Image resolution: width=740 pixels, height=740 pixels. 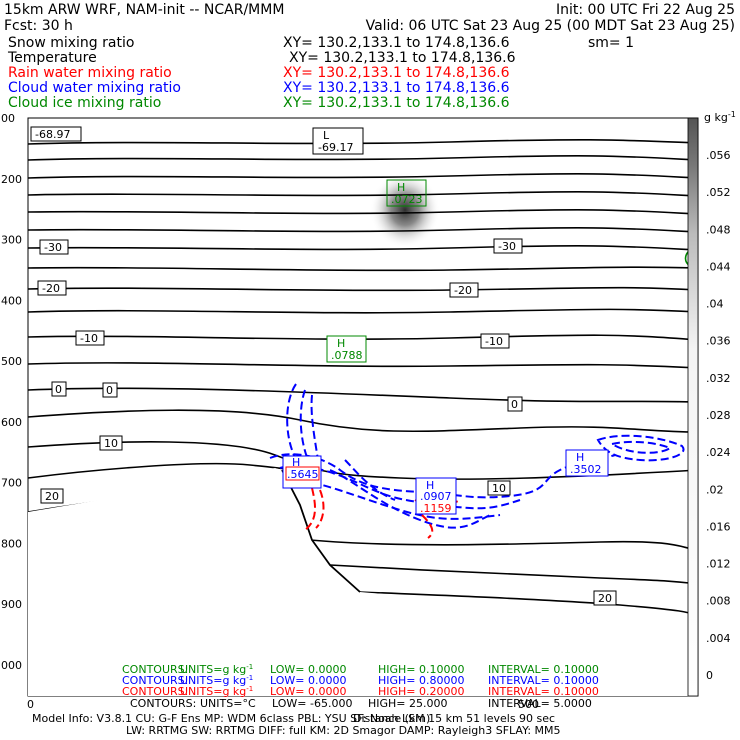 What do you see at coordinates (396, 88) in the screenshot?
I see `field-xy-cloudwater: XY= 130.2,133.1 to 174.8,136.6` at bounding box center [396, 88].